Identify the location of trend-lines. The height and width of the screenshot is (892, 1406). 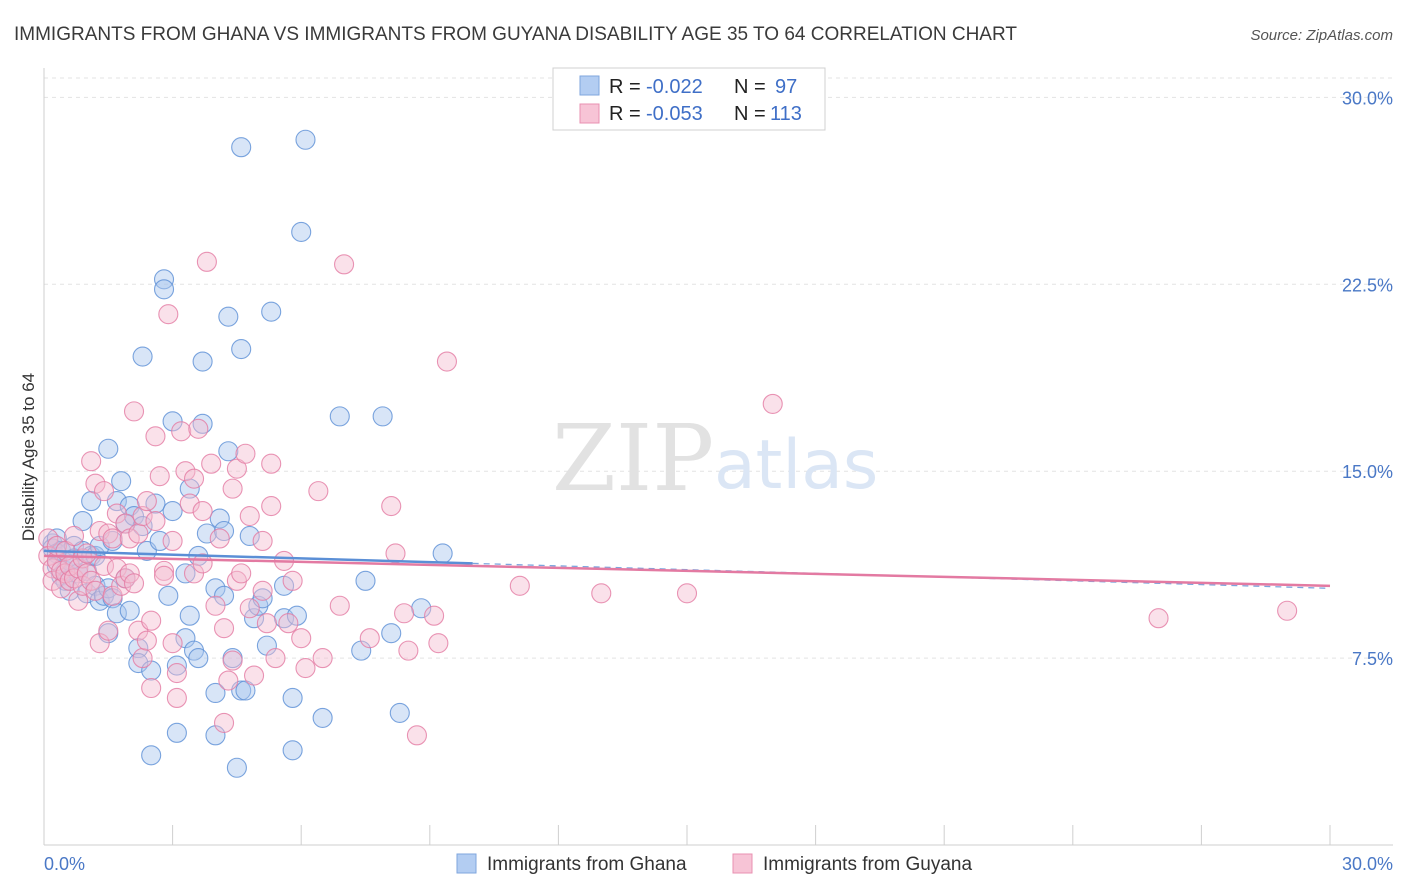
(687, 569).